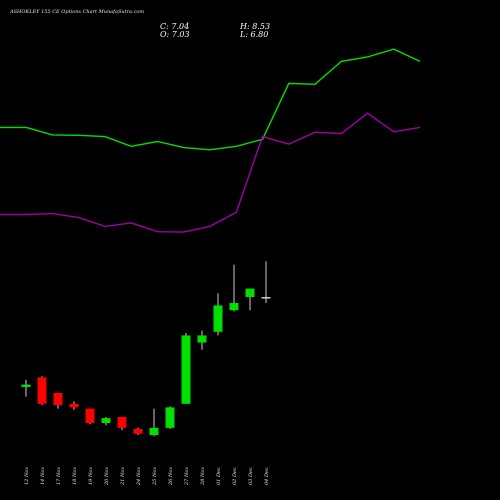 The image size is (500, 500). I want to click on x-tick-label: 18 Nov, so click(75, 476).